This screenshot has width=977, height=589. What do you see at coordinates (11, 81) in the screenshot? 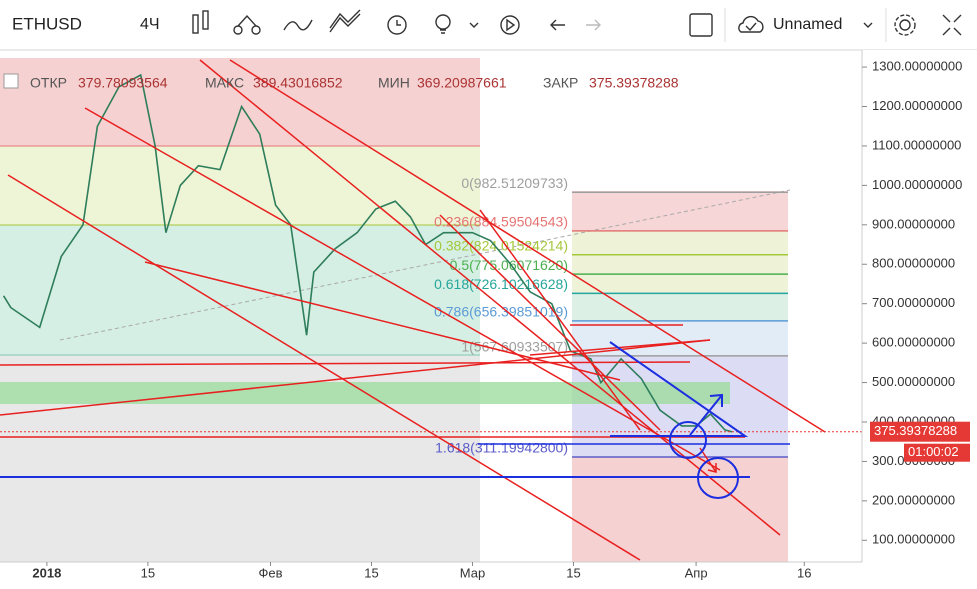
I see `legend-toggle` at bounding box center [11, 81].